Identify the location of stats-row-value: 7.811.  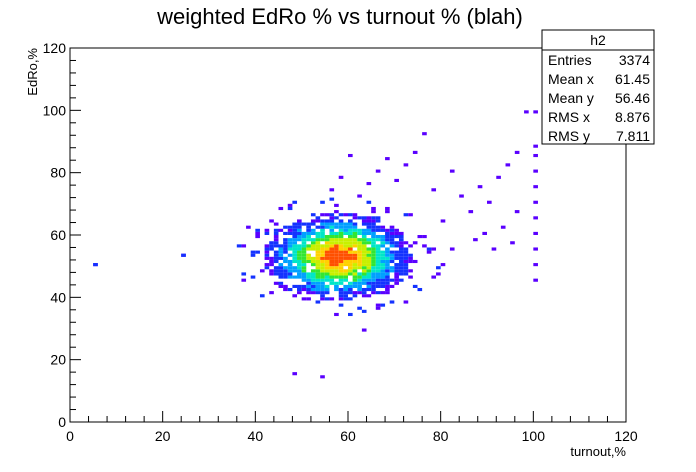
(633, 136).